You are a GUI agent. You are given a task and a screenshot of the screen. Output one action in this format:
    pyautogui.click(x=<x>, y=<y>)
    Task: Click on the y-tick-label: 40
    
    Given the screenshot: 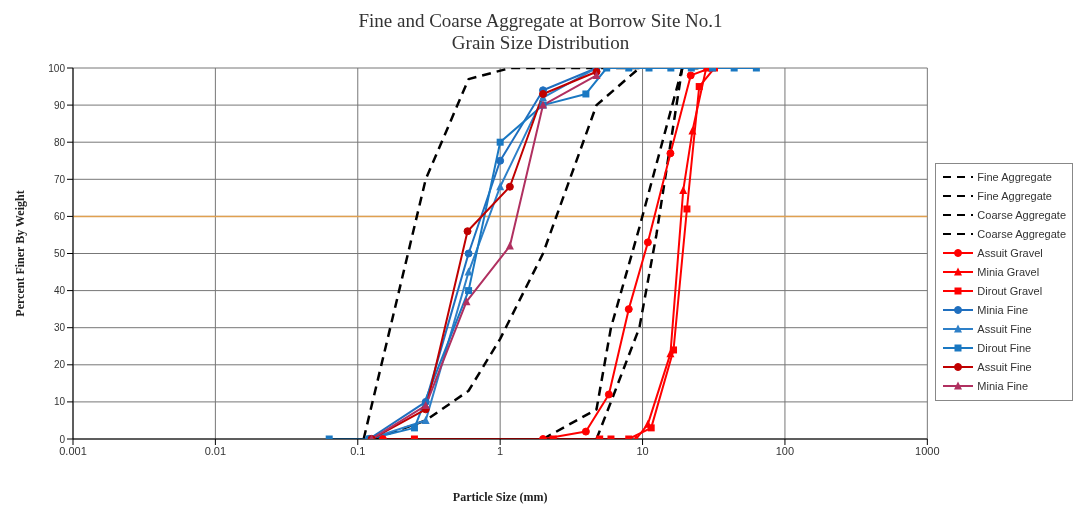 What is the action you would take?
    pyautogui.click(x=59, y=291)
    